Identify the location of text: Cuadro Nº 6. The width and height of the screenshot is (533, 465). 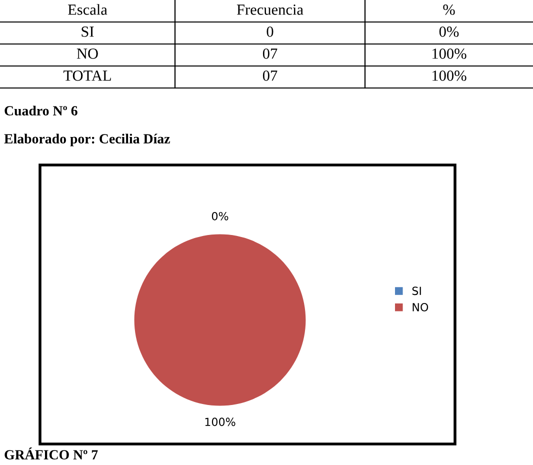
(41, 111).